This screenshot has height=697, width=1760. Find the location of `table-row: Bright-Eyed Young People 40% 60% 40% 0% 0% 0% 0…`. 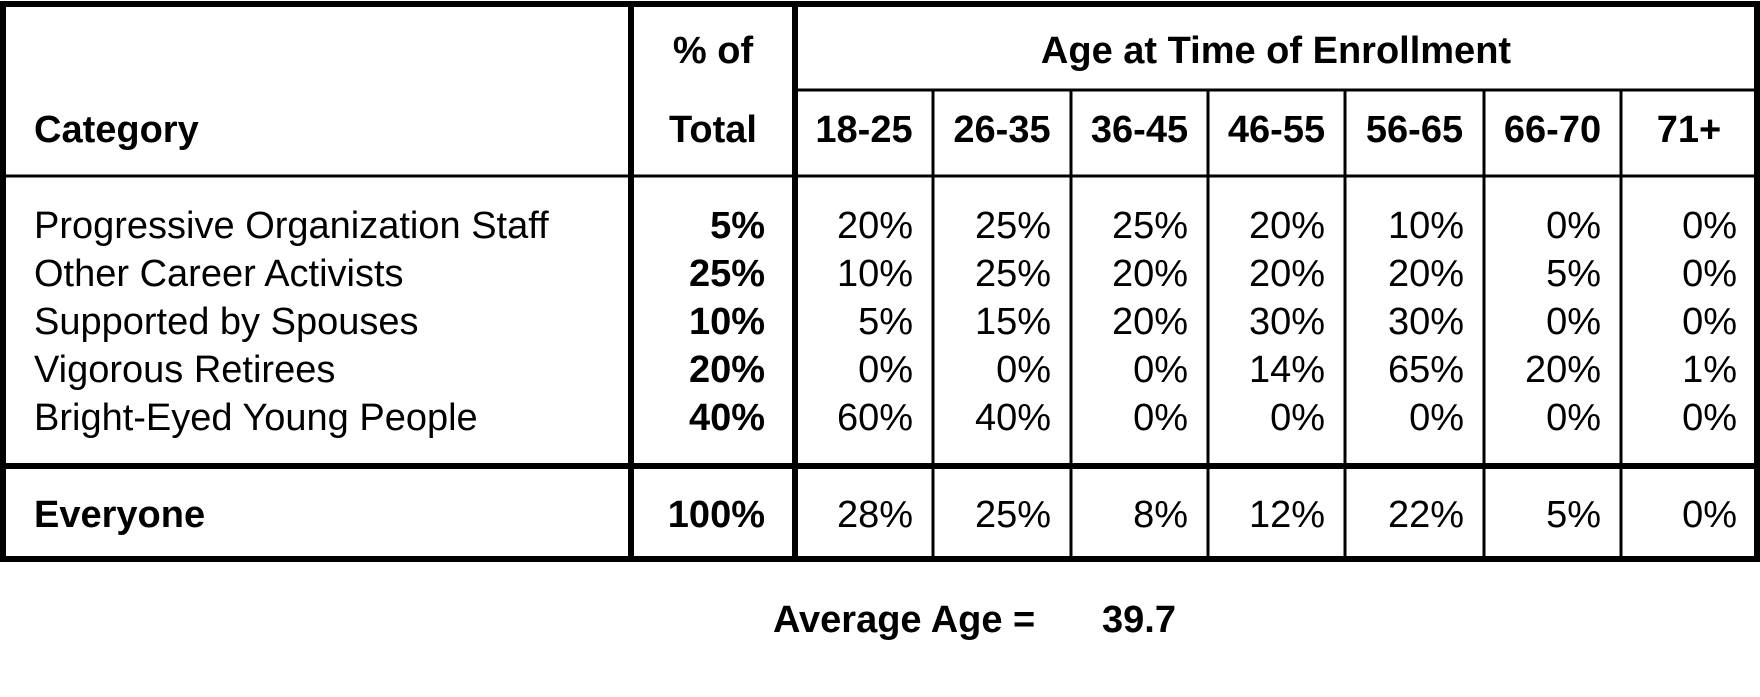

table-row: Bright-Eyed Young People 40% 60% 40% 0% 0% 0% 0… is located at coordinates (885, 418).